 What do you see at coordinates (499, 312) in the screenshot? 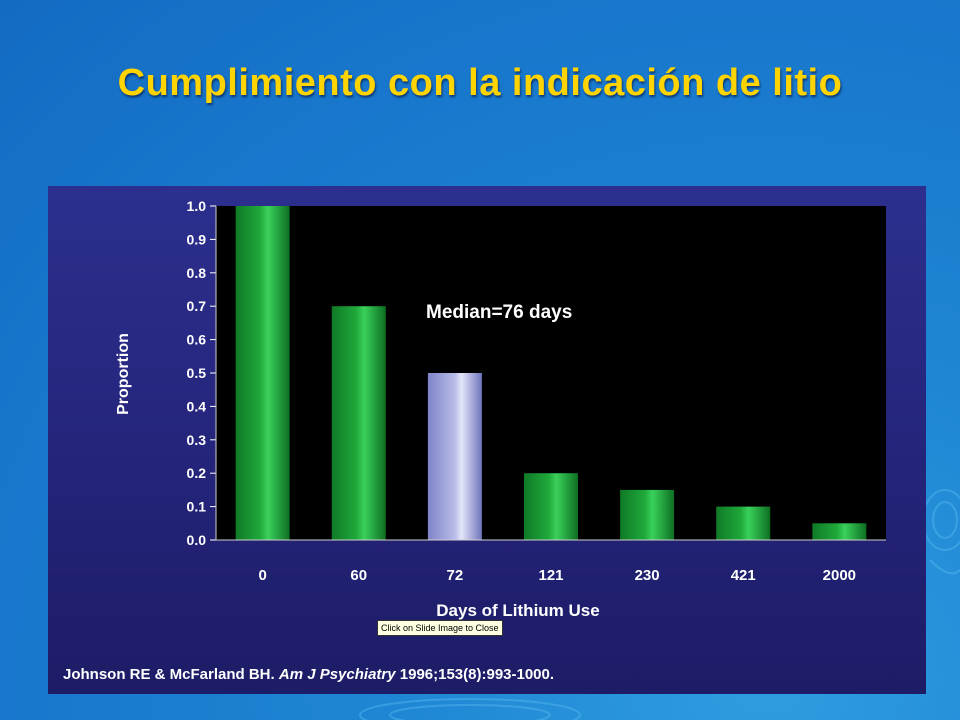
I see `median-annotation: Median=76 days` at bounding box center [499, 312].